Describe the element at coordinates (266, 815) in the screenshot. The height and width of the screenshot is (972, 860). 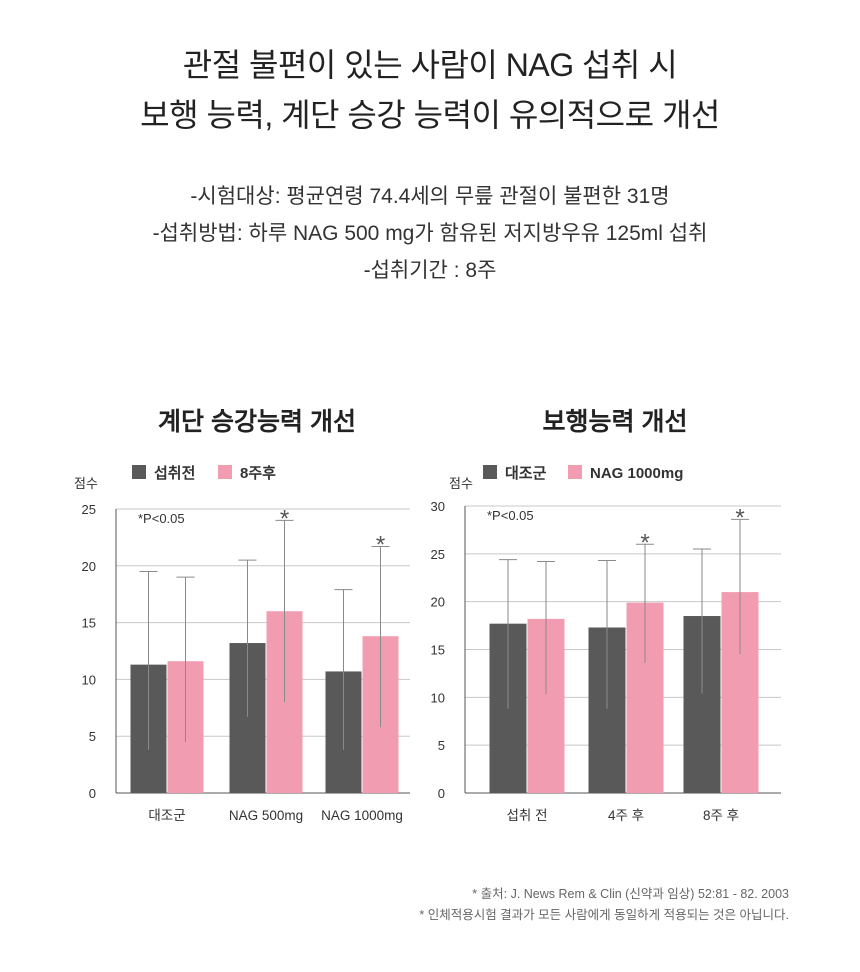
I see `x-tick-label: NAG 500mg` at that location.